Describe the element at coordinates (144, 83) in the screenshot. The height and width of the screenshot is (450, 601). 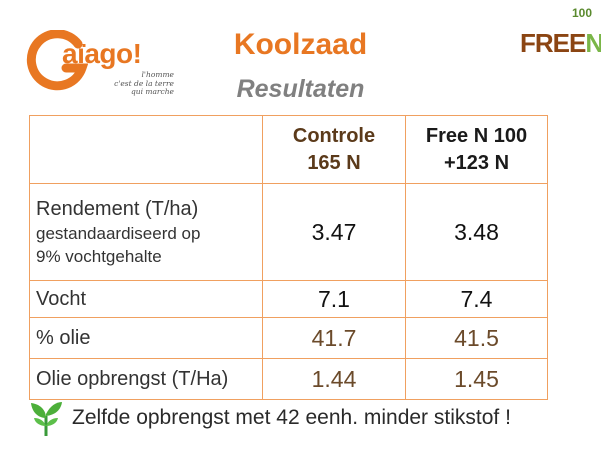
I see `tagline-line-2: c'est de la terre` at that location.